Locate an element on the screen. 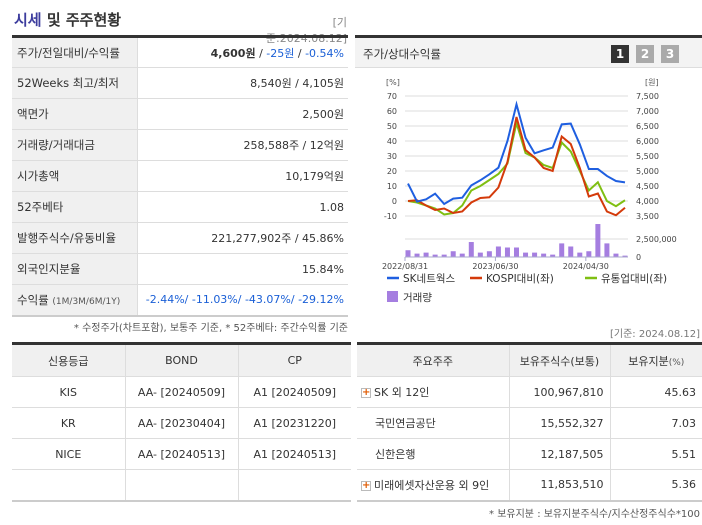  col-header: 보유주식수(보통) is located at coordinates (560, 360).